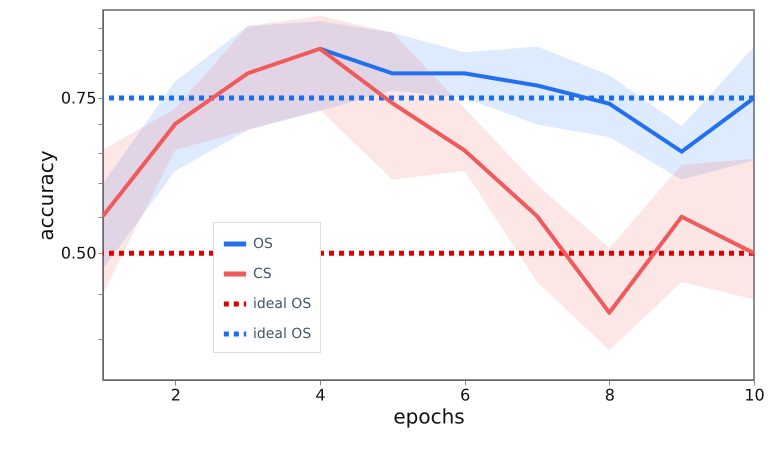  I want to click on legend-label: CS, so click(262, 274).